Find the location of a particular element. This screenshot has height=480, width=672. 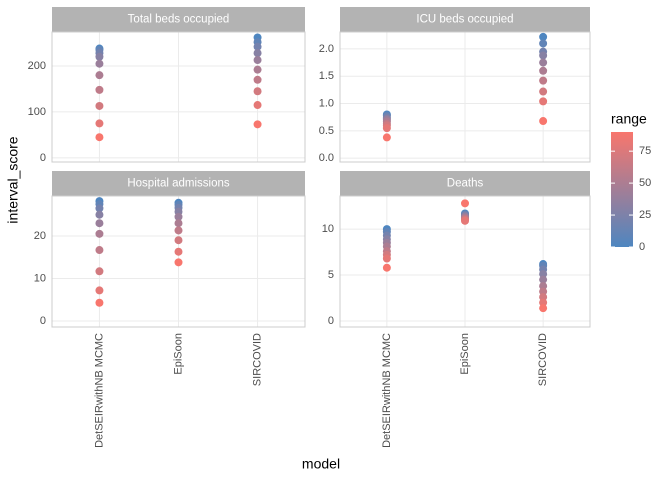

y-axis-title: interval_score is located at coordinates (13, 179).